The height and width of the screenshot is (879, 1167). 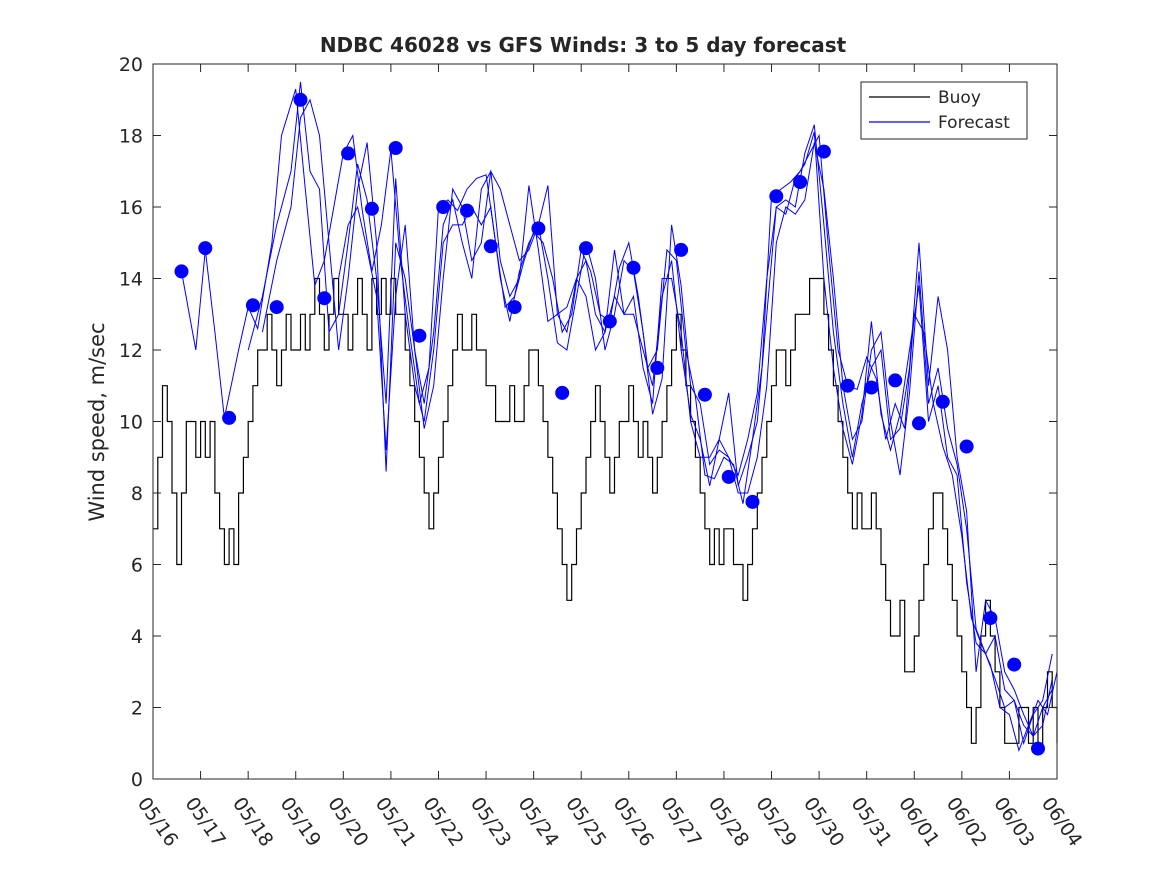 What do you see at coordinates (974, 123) in the screenshot?
I see `legend-forecast-label: Forecast` at bounding box center [974, 123].